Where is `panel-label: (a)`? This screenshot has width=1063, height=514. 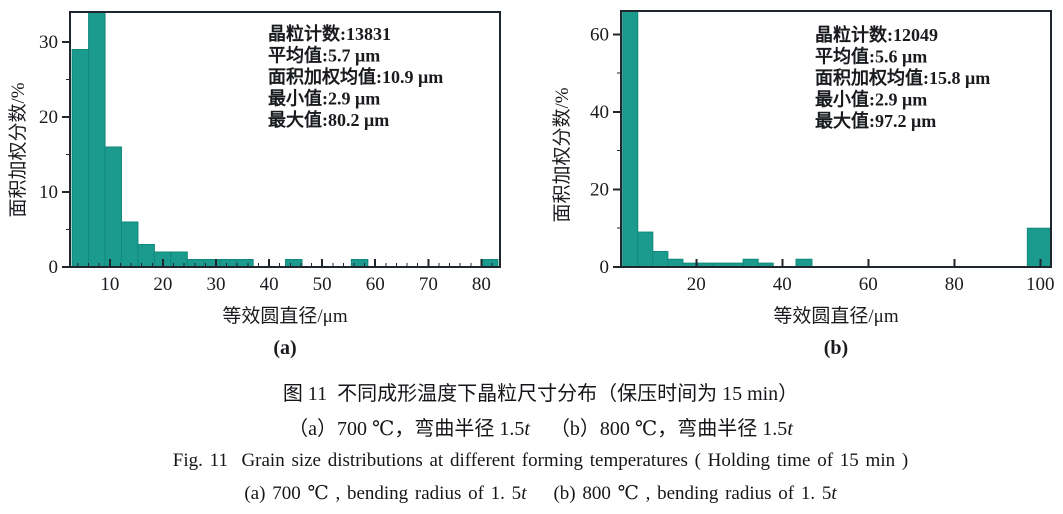 panel-label: (a) is located at coordinates (284, 348).